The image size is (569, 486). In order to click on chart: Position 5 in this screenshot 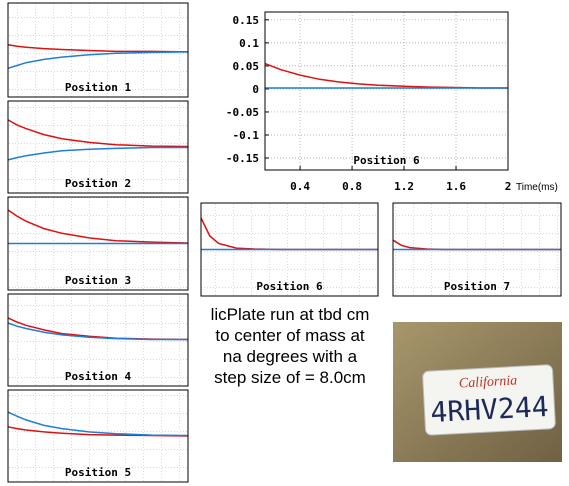, I will do `click(98, 436)`.